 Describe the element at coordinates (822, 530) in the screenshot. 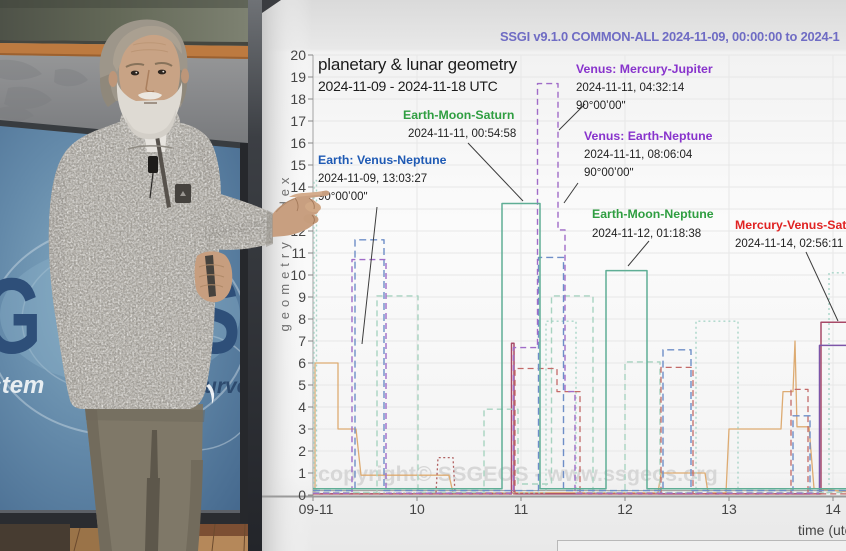

I see `svg-text: time (utc)` at that location.